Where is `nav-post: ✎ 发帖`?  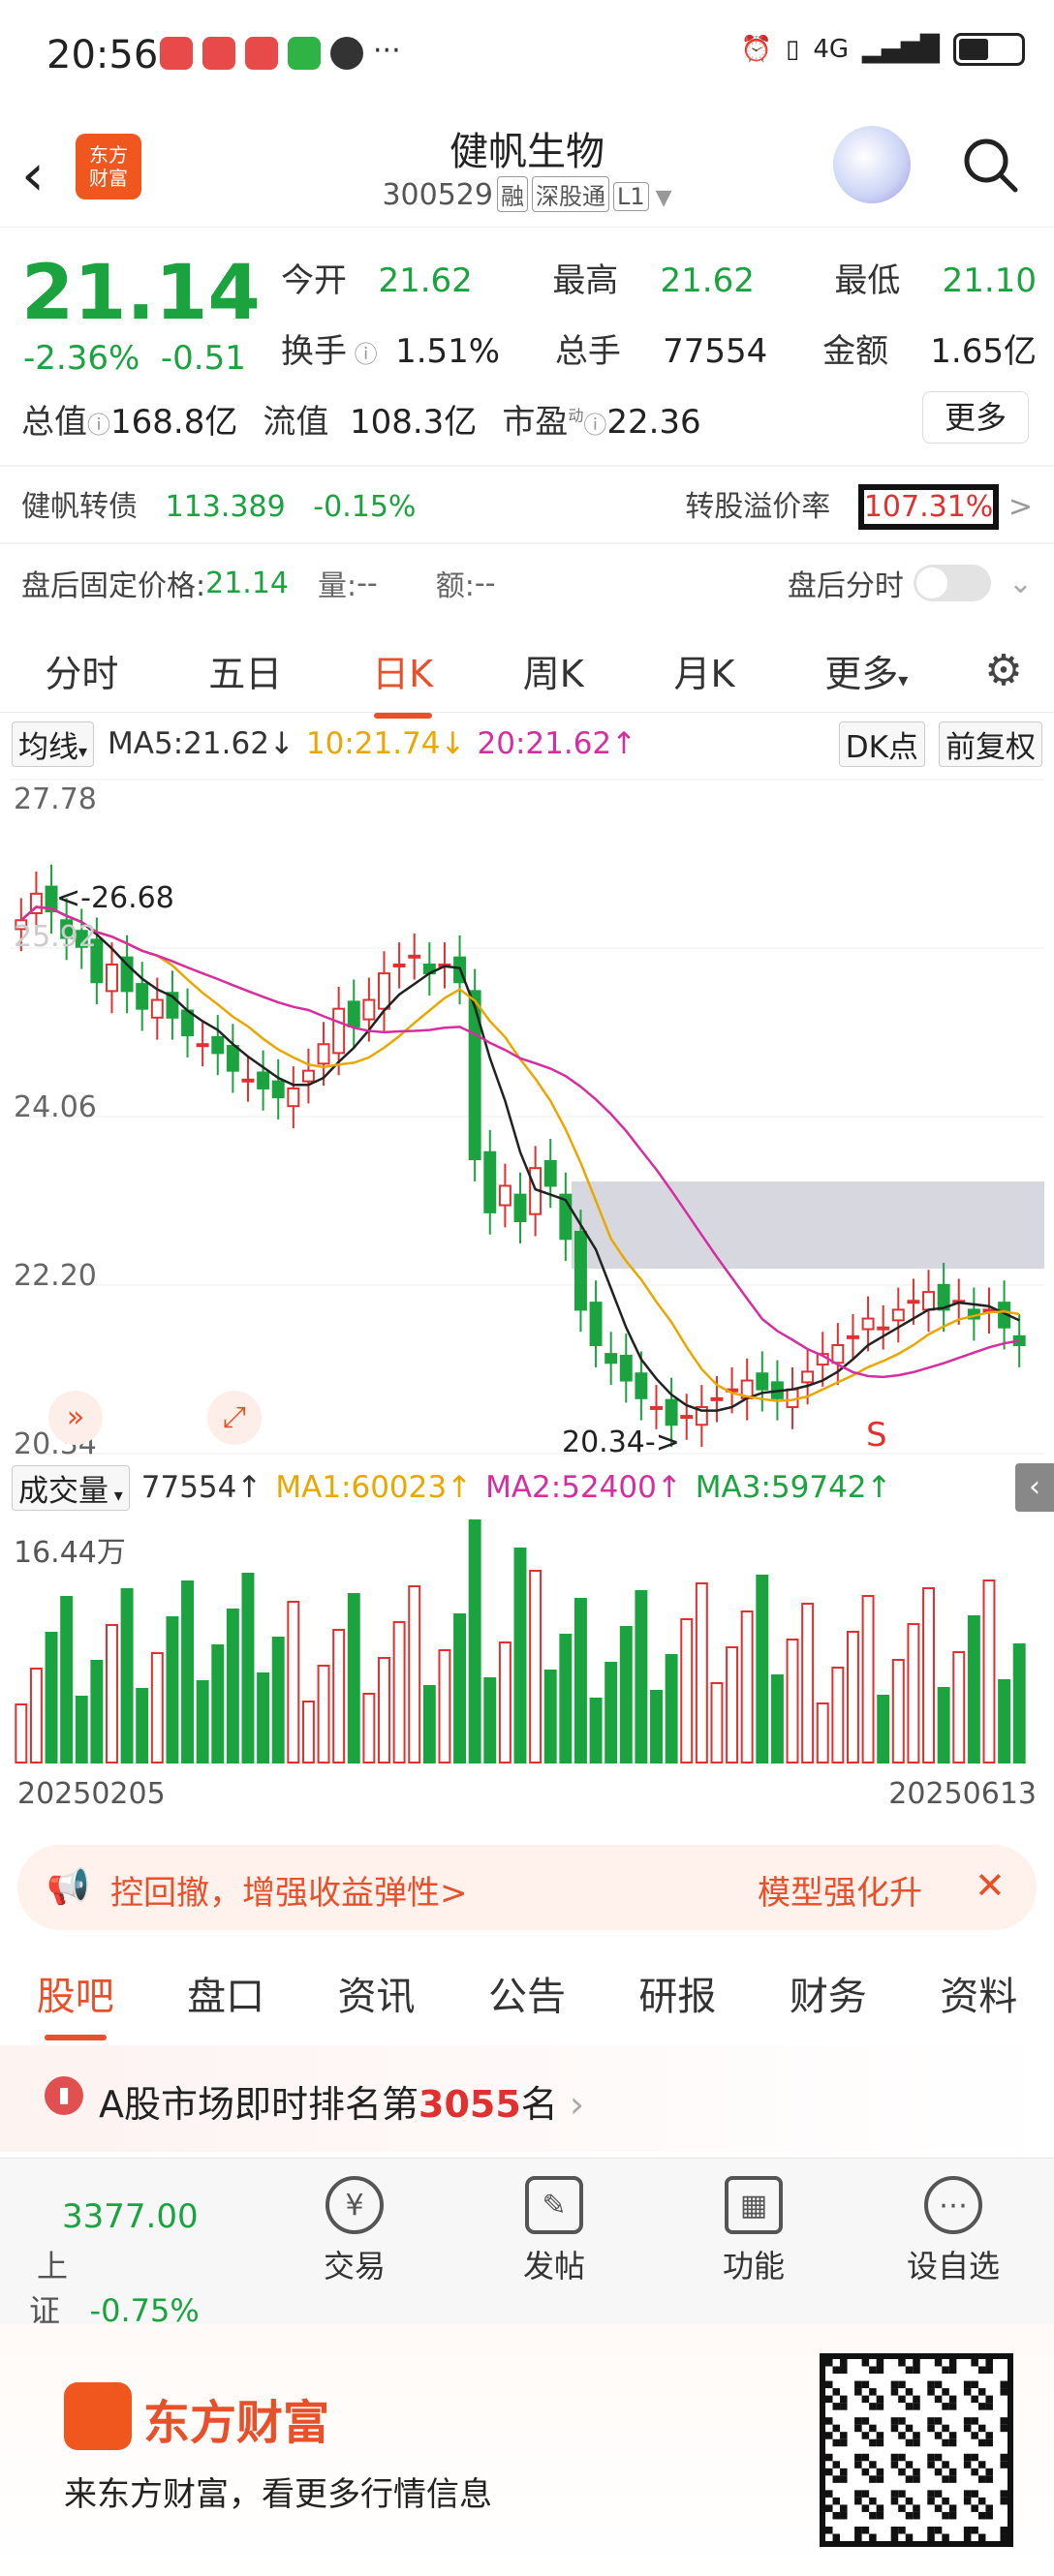 nav-post: ✎ 发帖 is located at coordinates (554, 2231).